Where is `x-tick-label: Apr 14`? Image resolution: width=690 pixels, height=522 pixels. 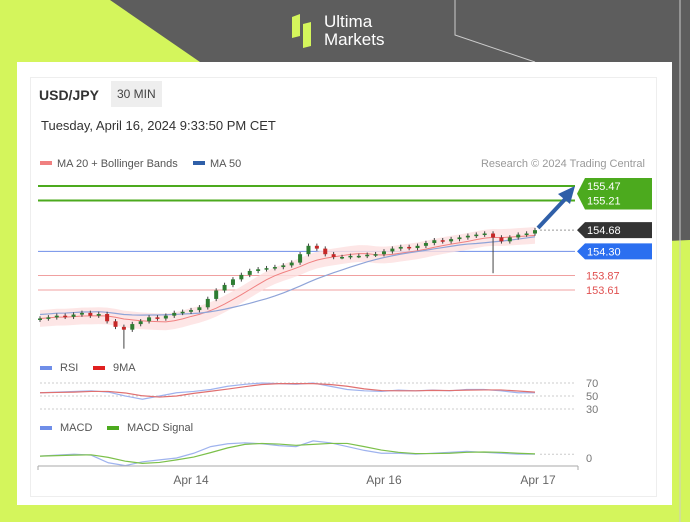
x-tick-label: Apr 14 is located at coordinates (191, 480).